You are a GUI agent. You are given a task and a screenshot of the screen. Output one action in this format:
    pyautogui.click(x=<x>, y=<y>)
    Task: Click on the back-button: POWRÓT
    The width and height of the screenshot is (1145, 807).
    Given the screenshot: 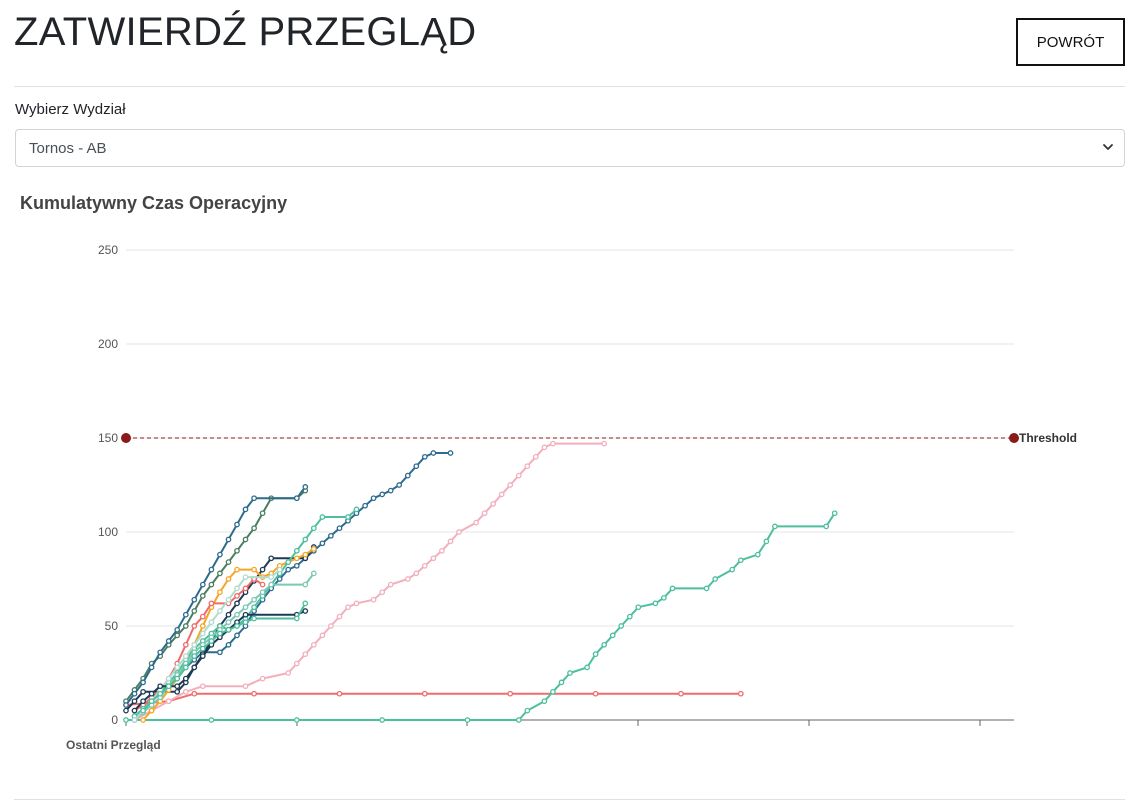 What is the action you would take?
    pyautogui.click(x=1070, y=42)
    